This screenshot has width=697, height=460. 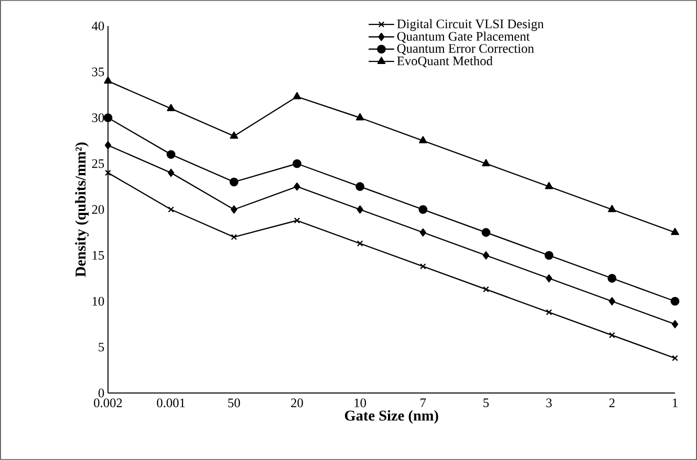 I want to click on y-tick-label: 5, so click(x=101, y=347).